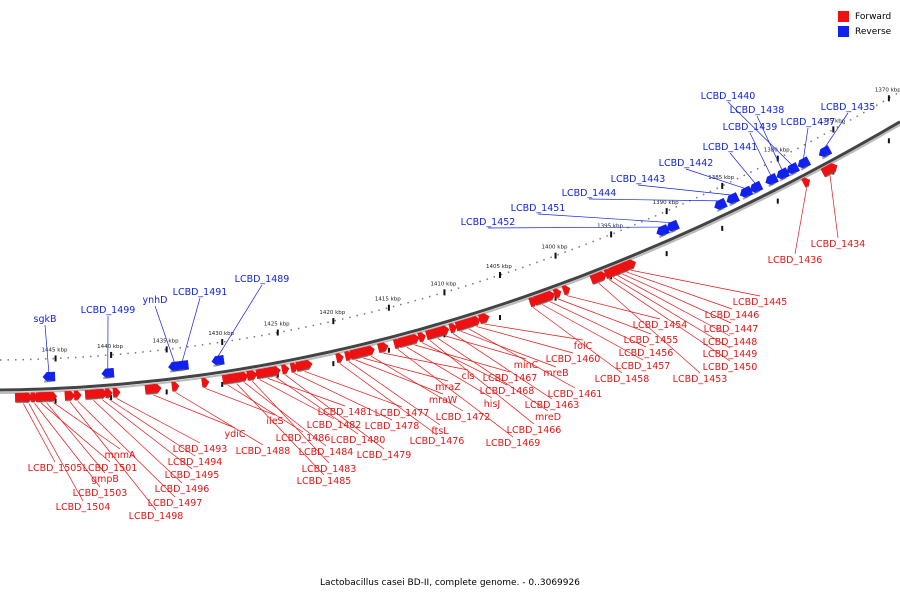 The image size is (900, 600). What do you see at coordinates (873, 16) in the screenshot?
I see `legend-forward-label: Forward` at bounding box center [873, 16].